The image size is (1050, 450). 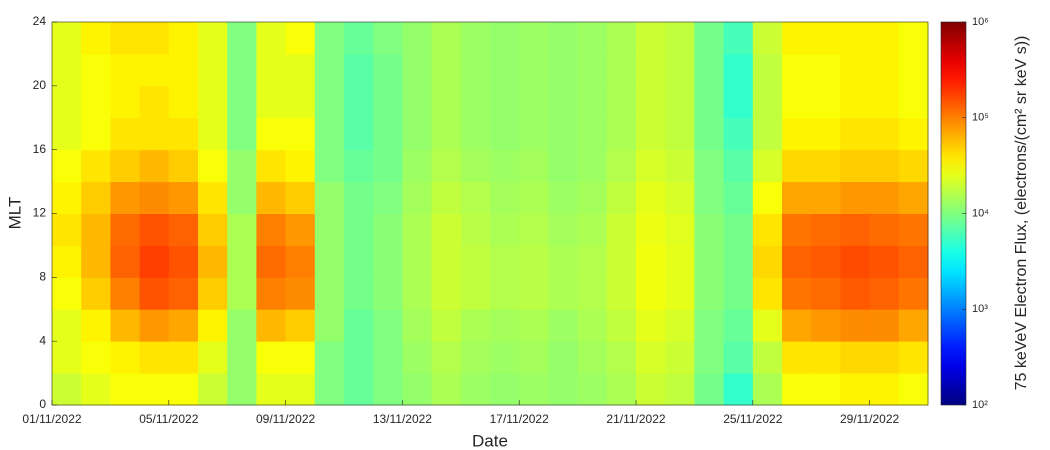 What do you see at coordinates (40, 85) in the screenshot?
I see `y-tick-label: 20` at bounding box center [40, 85].